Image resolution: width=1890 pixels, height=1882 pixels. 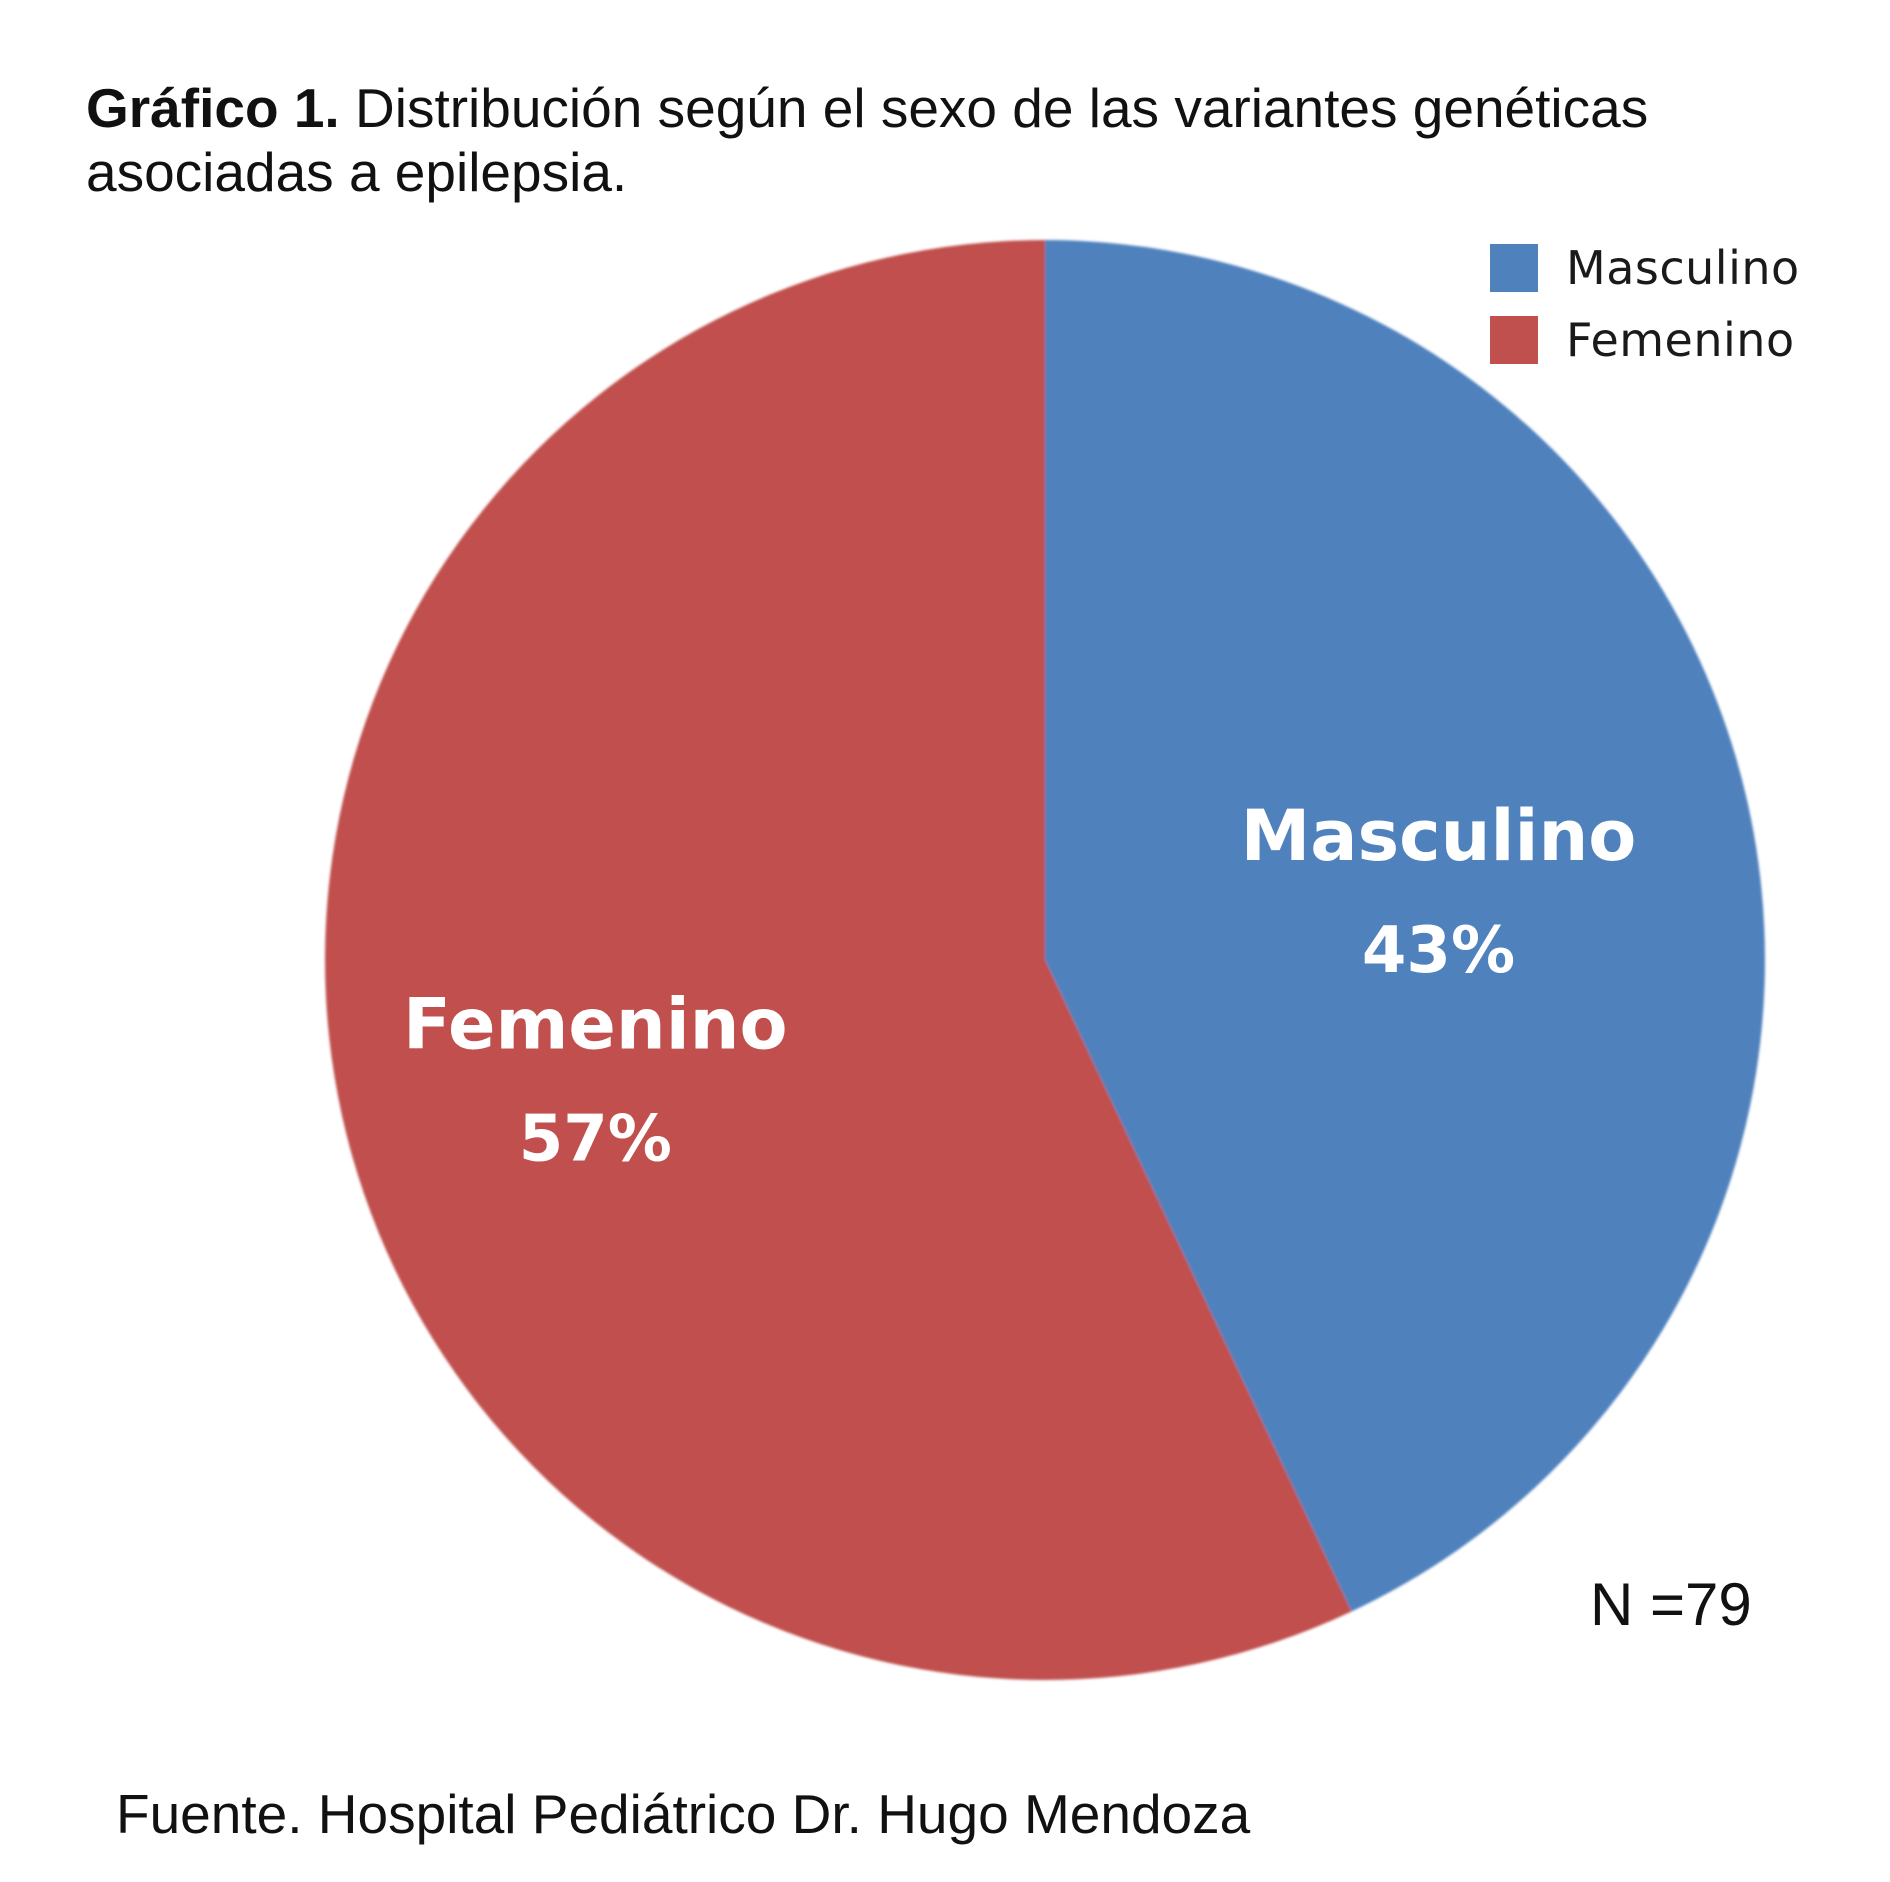 I want to click on slice-name-label-masculino: Masculino, so click(x=1439, y=836).